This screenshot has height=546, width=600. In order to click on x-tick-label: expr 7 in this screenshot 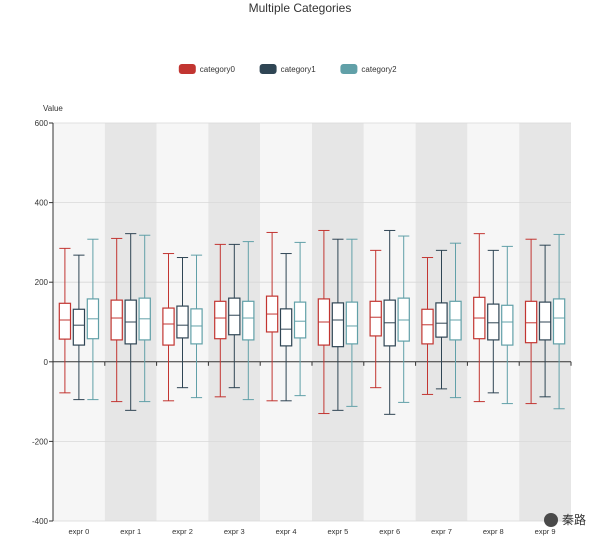, I will do `click(441, 531)`.